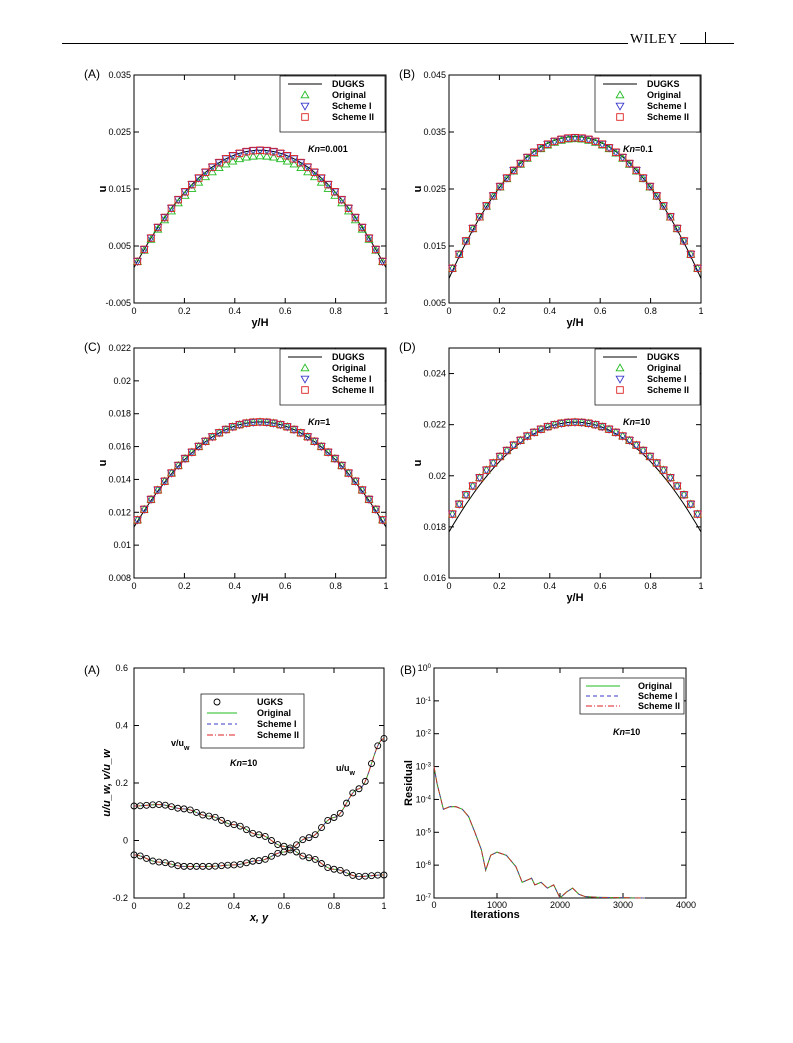  I want to click on y-tick-label: 10⁻⁶, so click(424, 865).